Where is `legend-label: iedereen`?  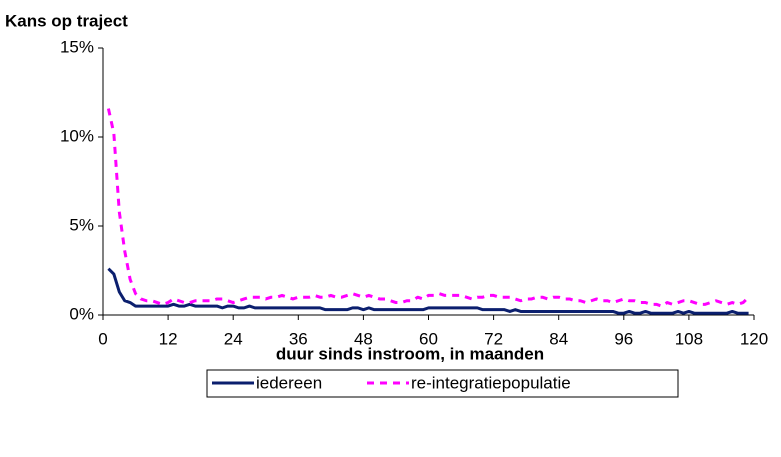 legend-label: iedereen is located at coordinates (289, 382).